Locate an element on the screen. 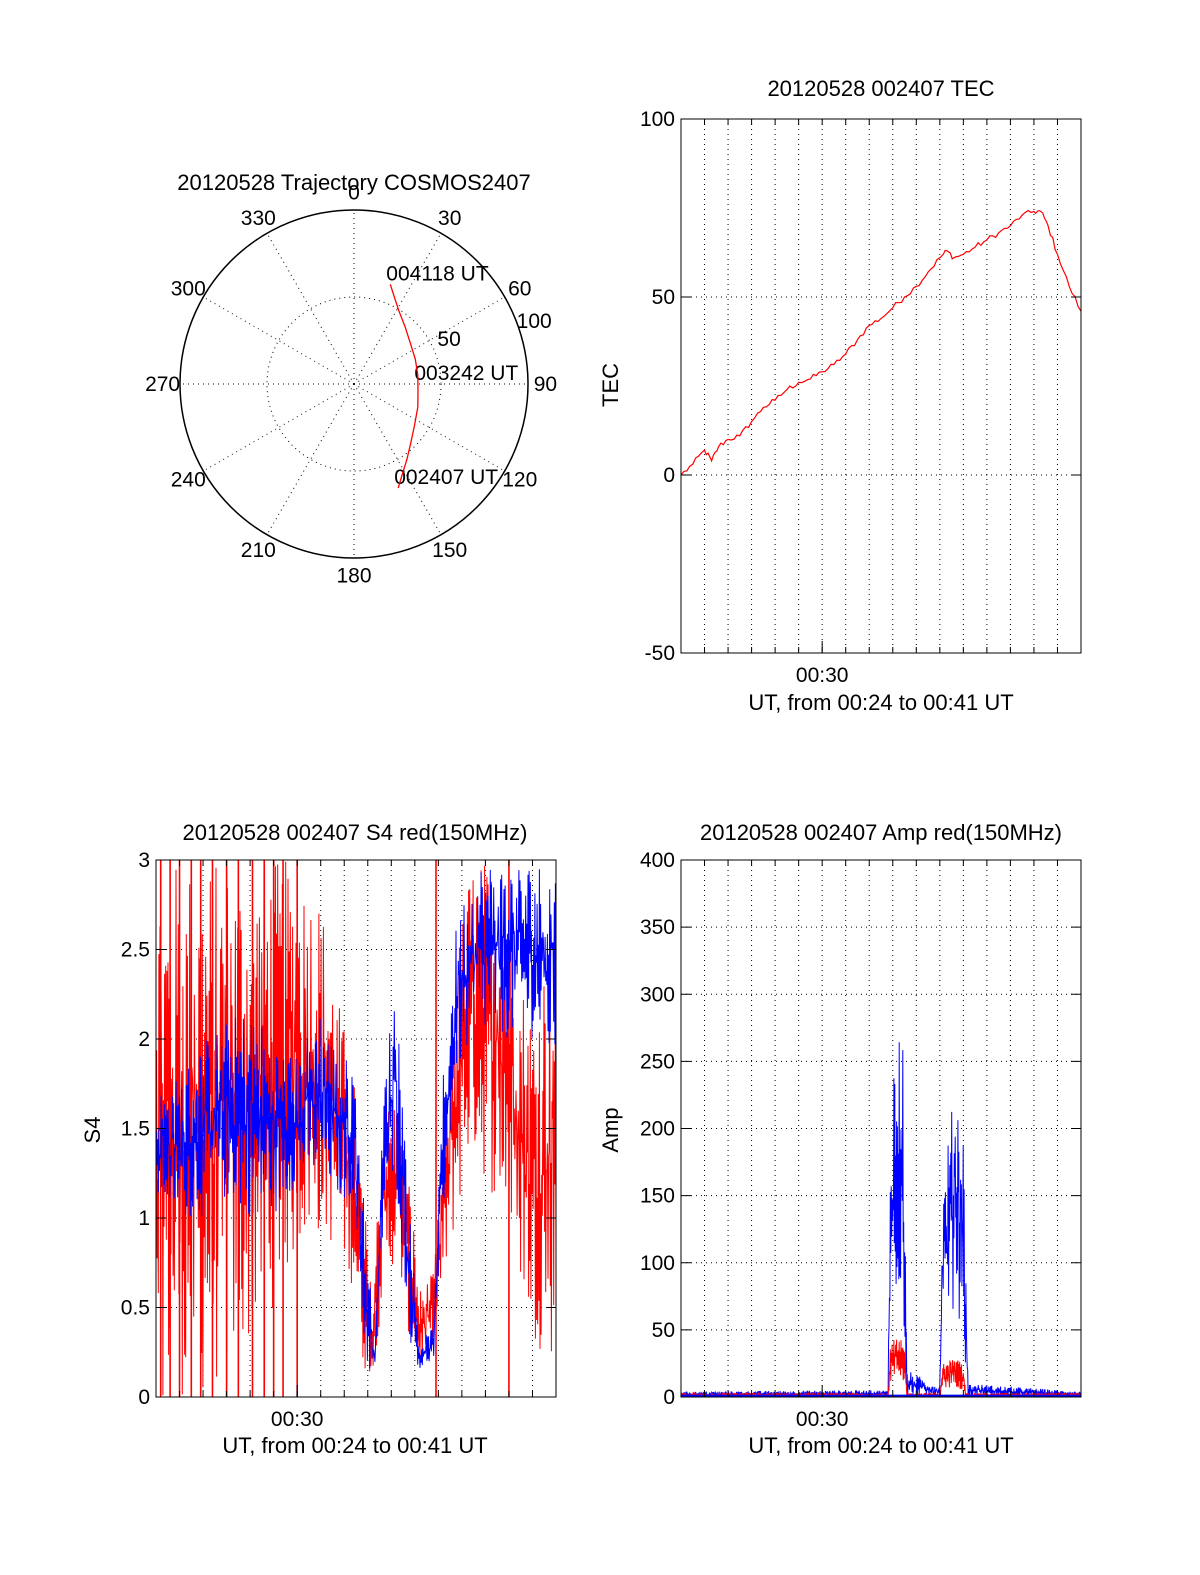 This screenshot has height=1575, width=1200. trajectory-annotation: 004118 UT is located at coordinates (437, 273).